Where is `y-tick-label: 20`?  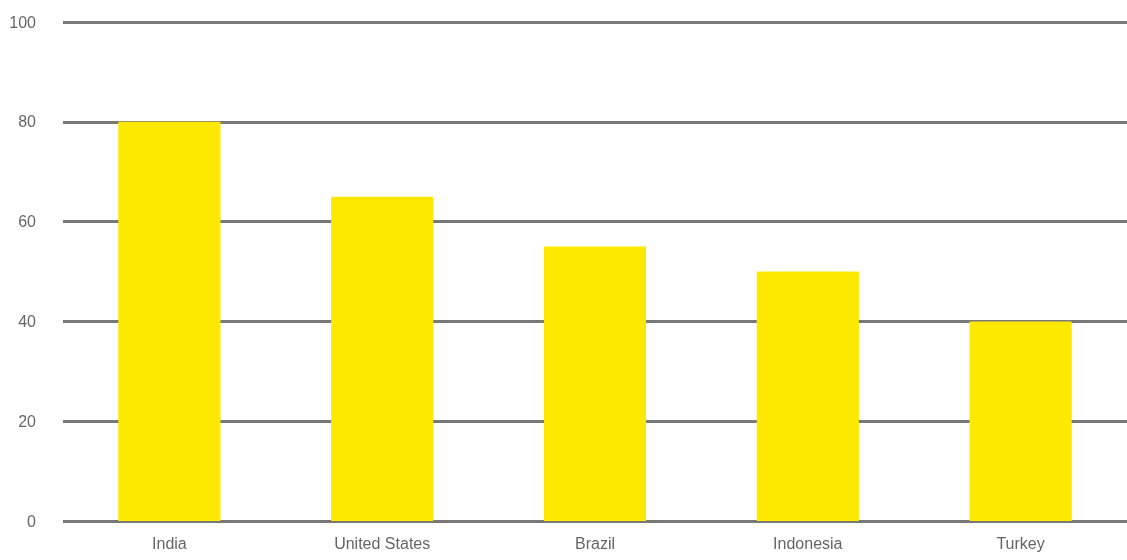 y-tick-label: 20 is located at coordinates (27, 421).